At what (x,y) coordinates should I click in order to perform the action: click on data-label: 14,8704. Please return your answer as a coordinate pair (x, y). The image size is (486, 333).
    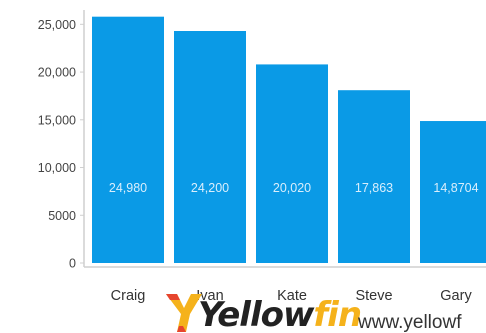
    Looking at the image, I should click on (455, 188).